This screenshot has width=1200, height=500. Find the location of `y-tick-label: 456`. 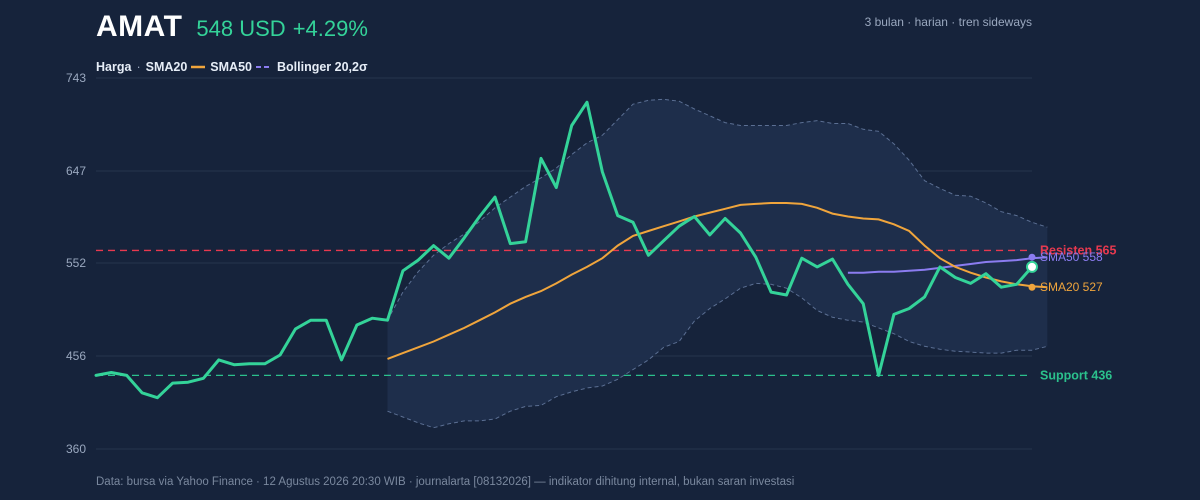

y-tick-label: 456 is located at coordinates (76, 356).